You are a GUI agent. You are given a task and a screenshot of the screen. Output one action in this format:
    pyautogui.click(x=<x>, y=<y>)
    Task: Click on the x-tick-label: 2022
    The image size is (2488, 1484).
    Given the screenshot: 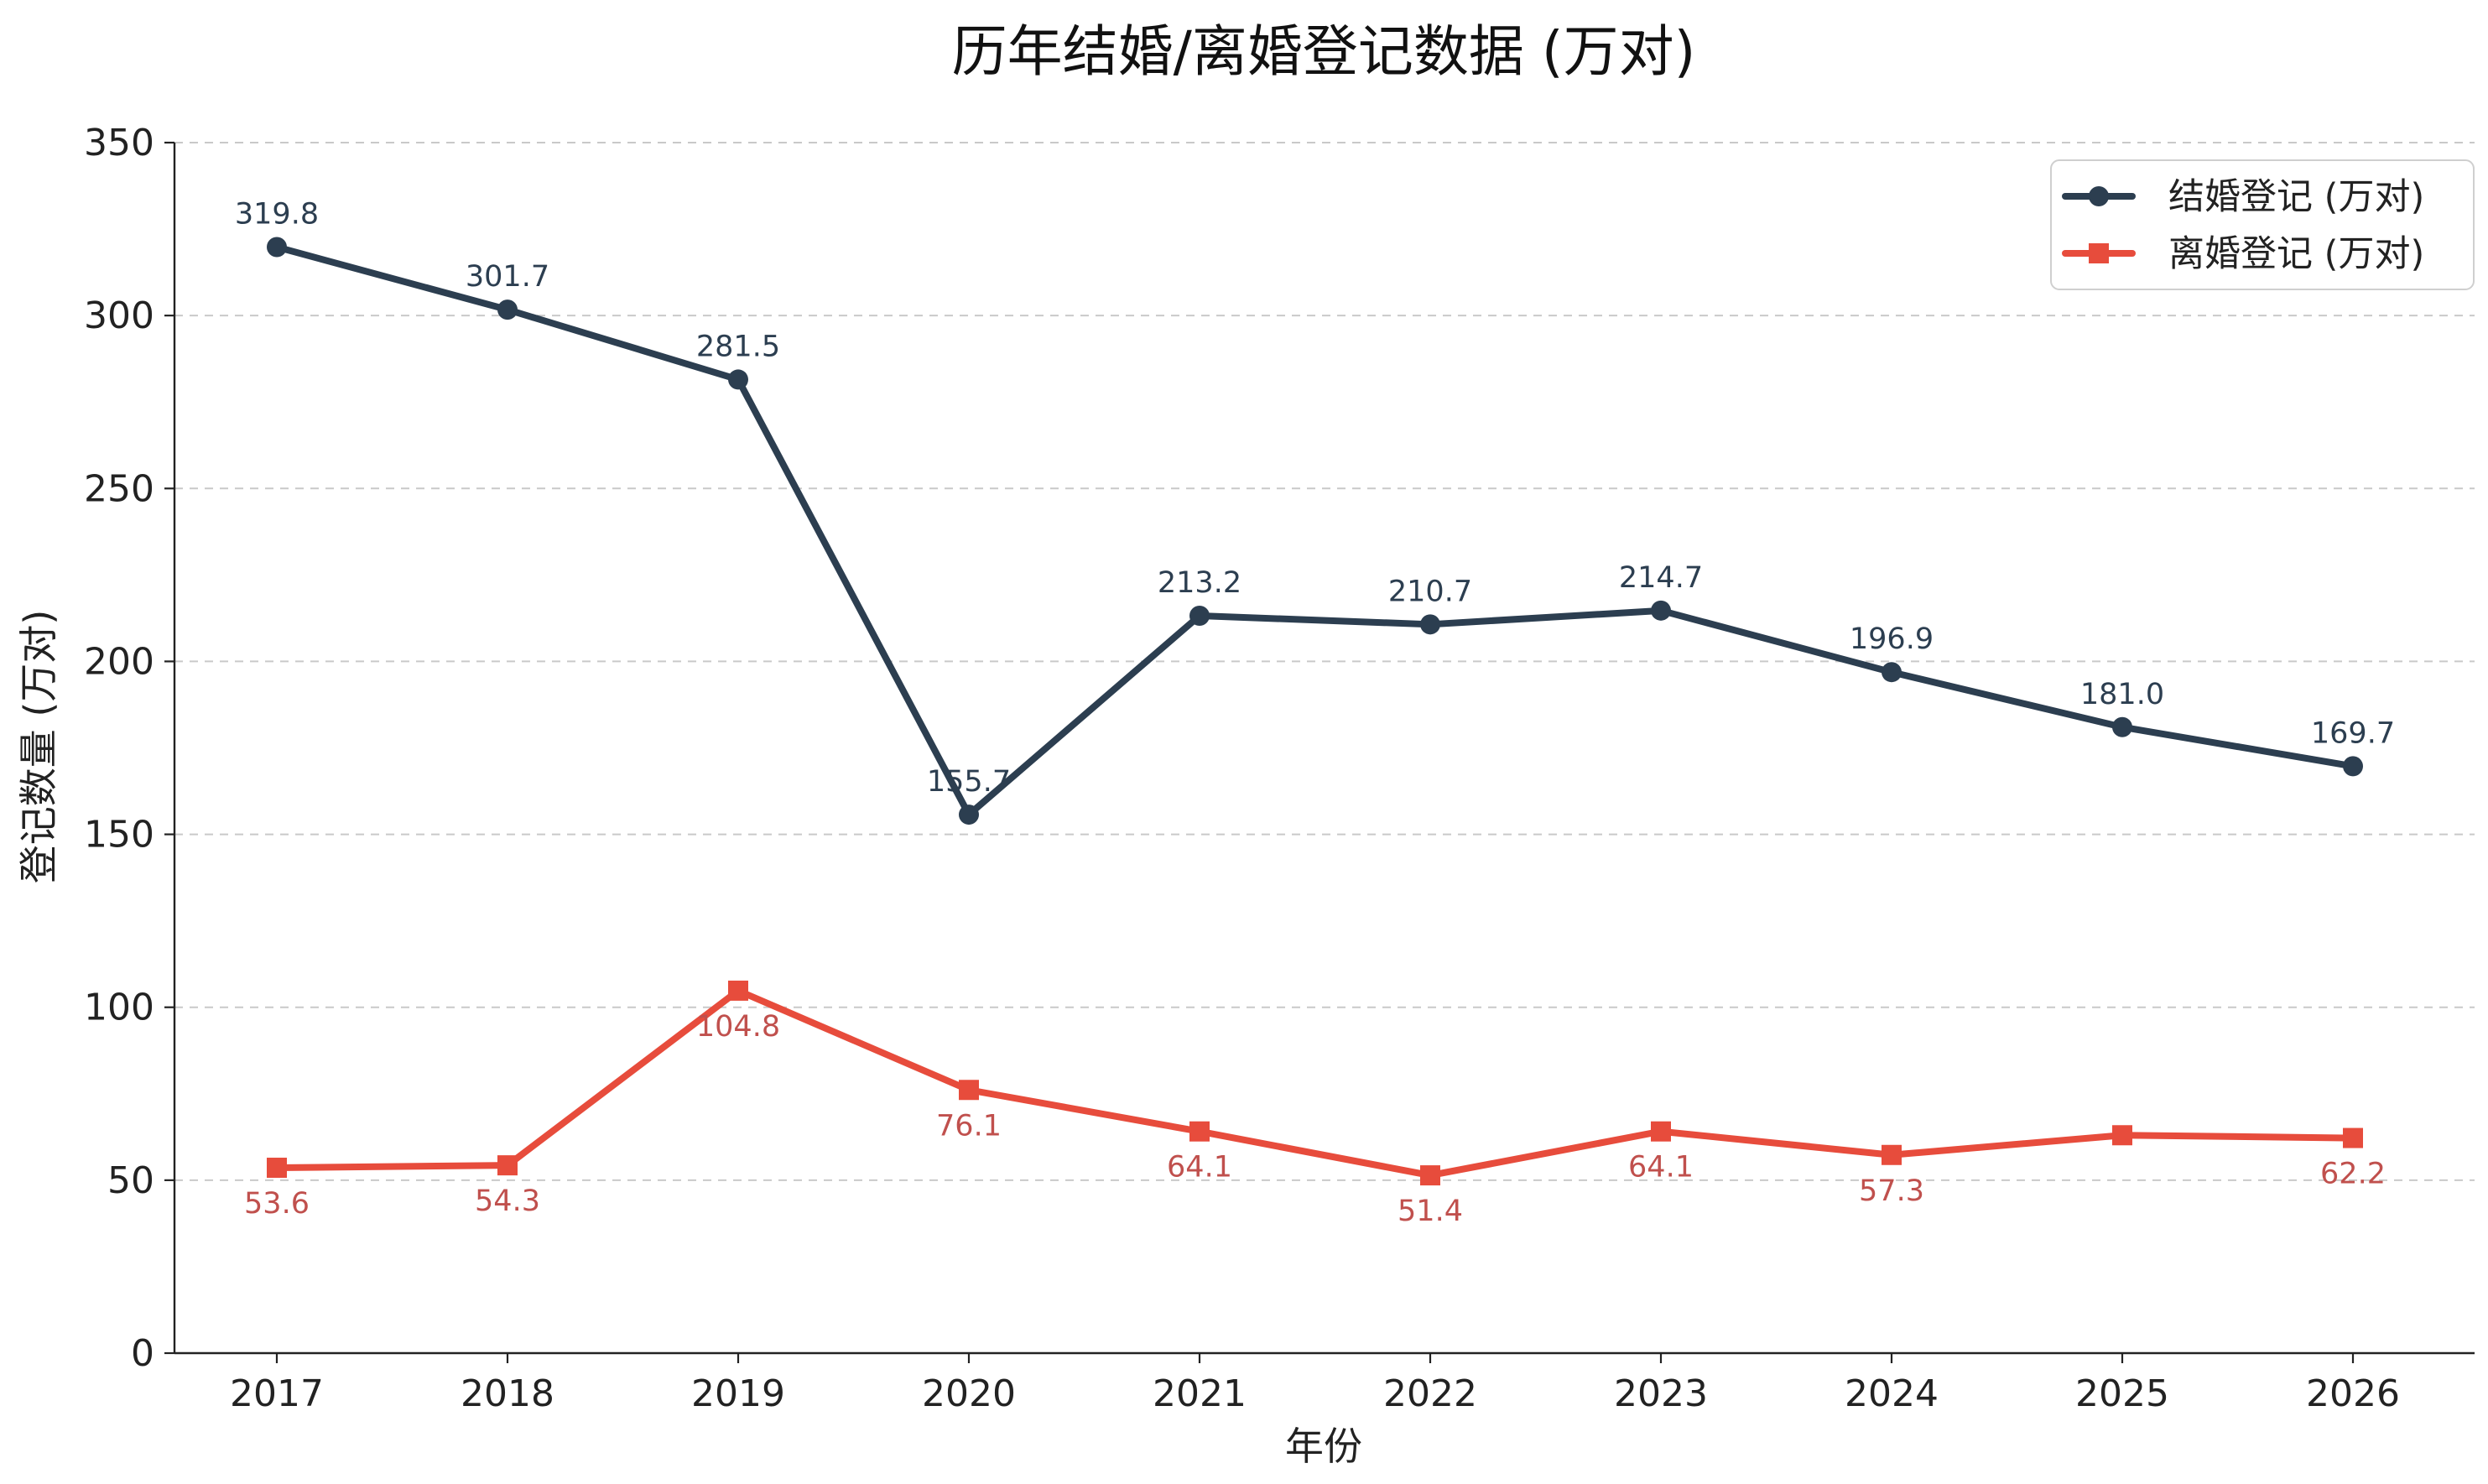 What is the action you would take?
    pyautogui.click(x=1430, y=1393)
    